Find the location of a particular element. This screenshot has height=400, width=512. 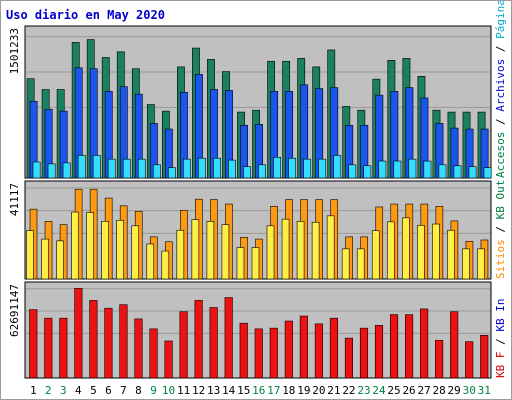

x-tick-label-day-18: 18 is located at coordinates (288, 390).